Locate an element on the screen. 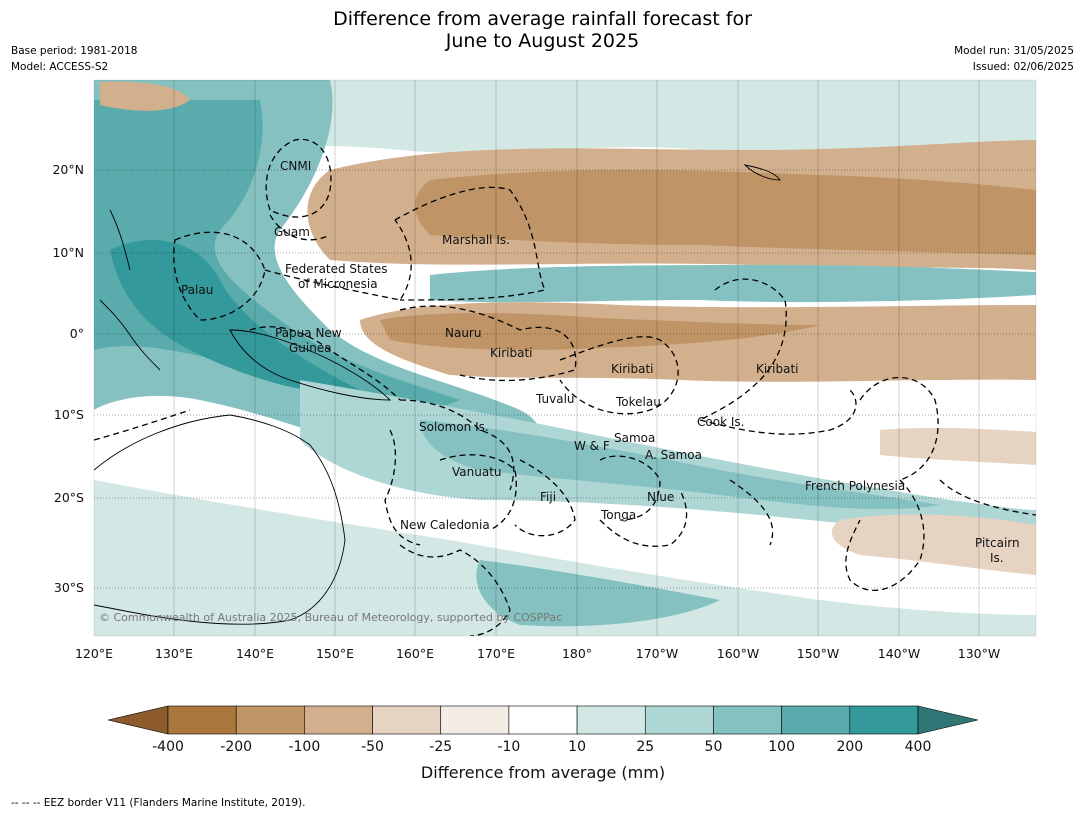  left-meta: Base period: 1981-2018 Model: ACCESS-S2 is located at coordinates (74, 59).